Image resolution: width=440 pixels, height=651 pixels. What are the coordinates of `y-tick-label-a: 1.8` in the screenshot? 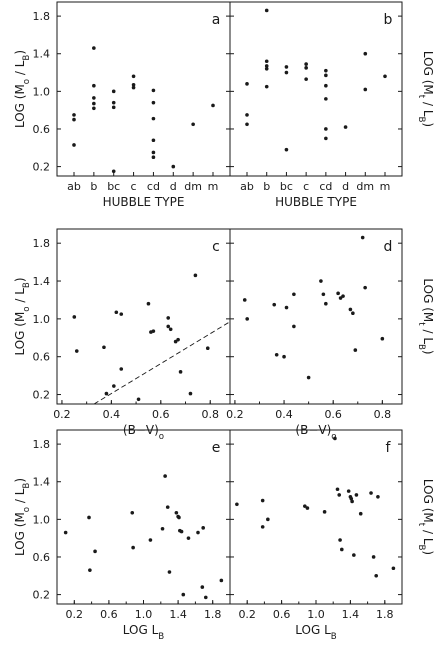 It's located at (42, 16).